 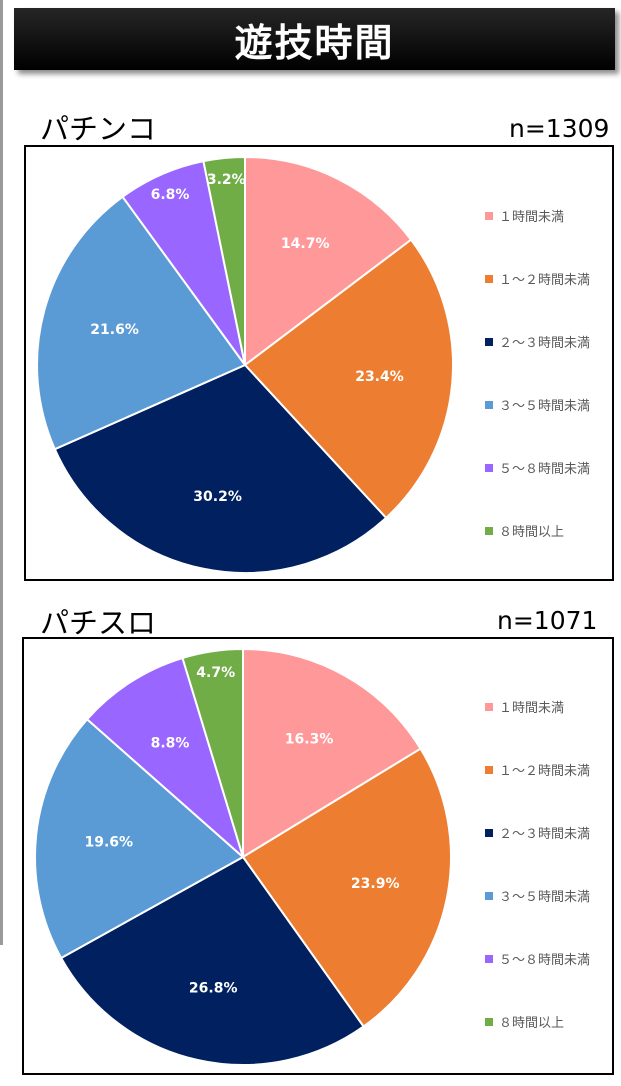 I want to click on data-label-1-2h: 23.4%, so click(x=379, y=377).